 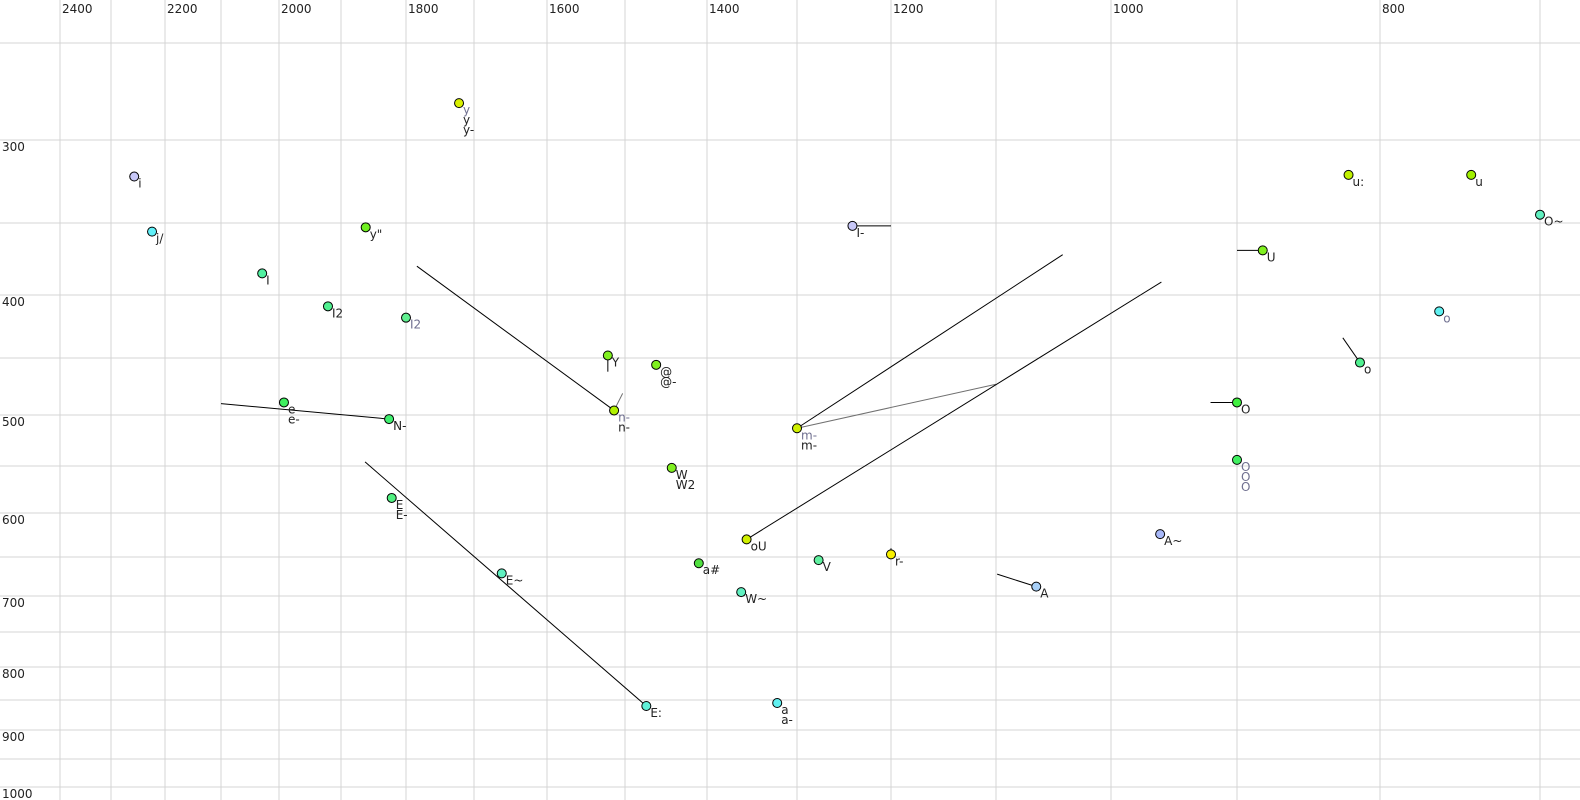 What do you see at coordinates (1266, 254) in the screenshot?
I see `vowel-point: U` at bounding box center [1266, 254].